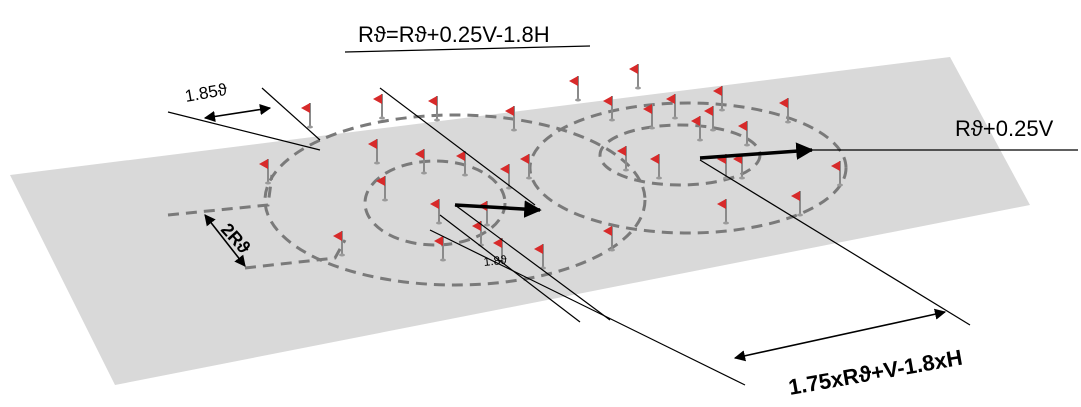  Describe the element at coordinates (495, 261) in the screenshot. I see `dim-c-label: 1.8ϑ` at that location.